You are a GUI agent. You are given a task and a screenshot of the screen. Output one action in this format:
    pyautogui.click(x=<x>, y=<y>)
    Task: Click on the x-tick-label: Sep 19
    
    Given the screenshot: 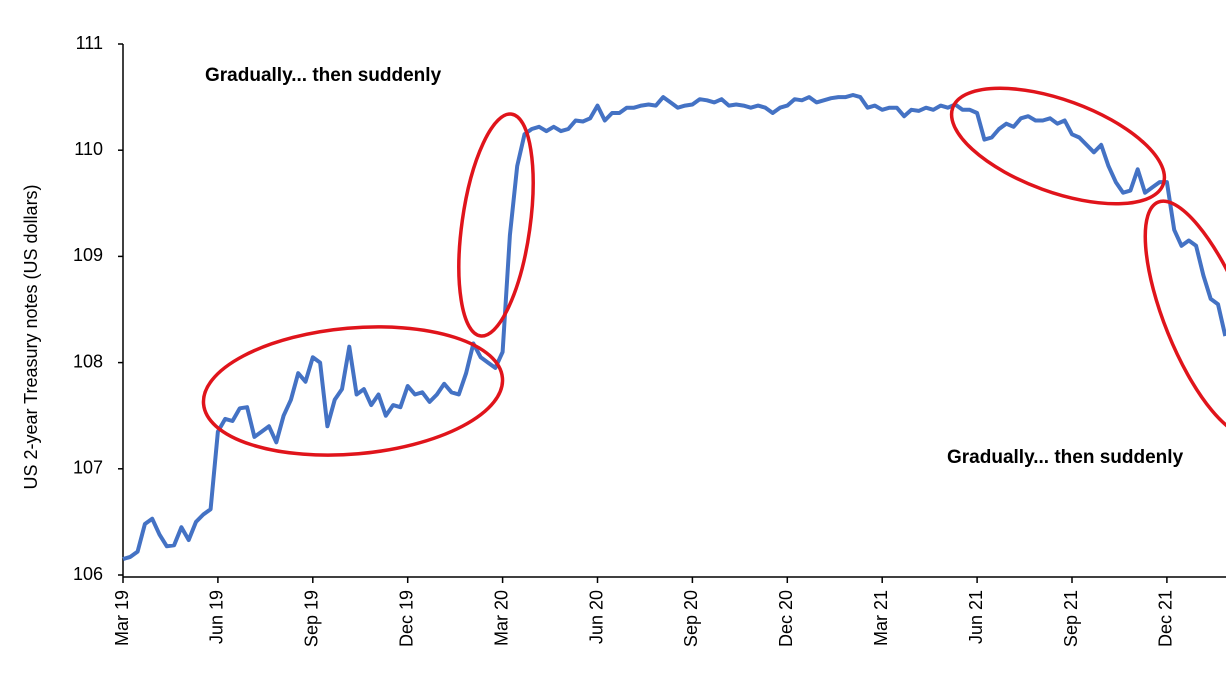 What is the action you would take?
    pyautogui.click(x=312, y=618)
    